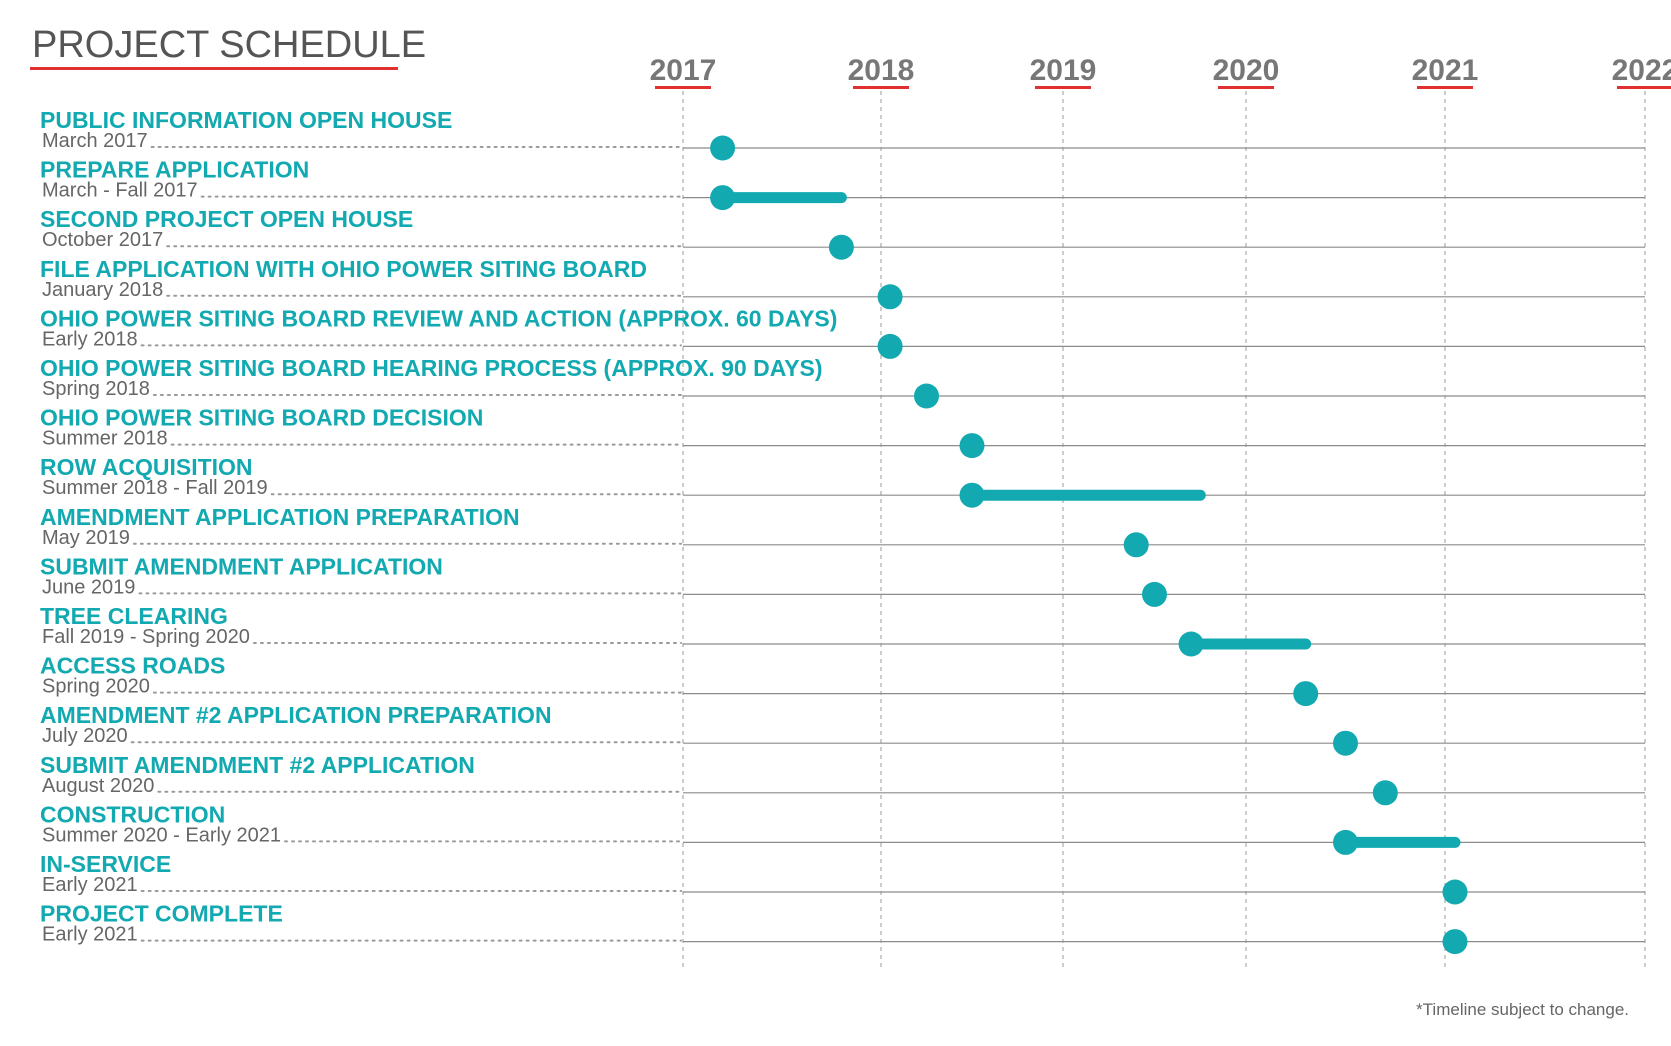  What do you see at coordinates (155, 488) in the screenshot?
I see `task-date: Summer 2018 - Fall 2019` at bounding box center [155, 488].